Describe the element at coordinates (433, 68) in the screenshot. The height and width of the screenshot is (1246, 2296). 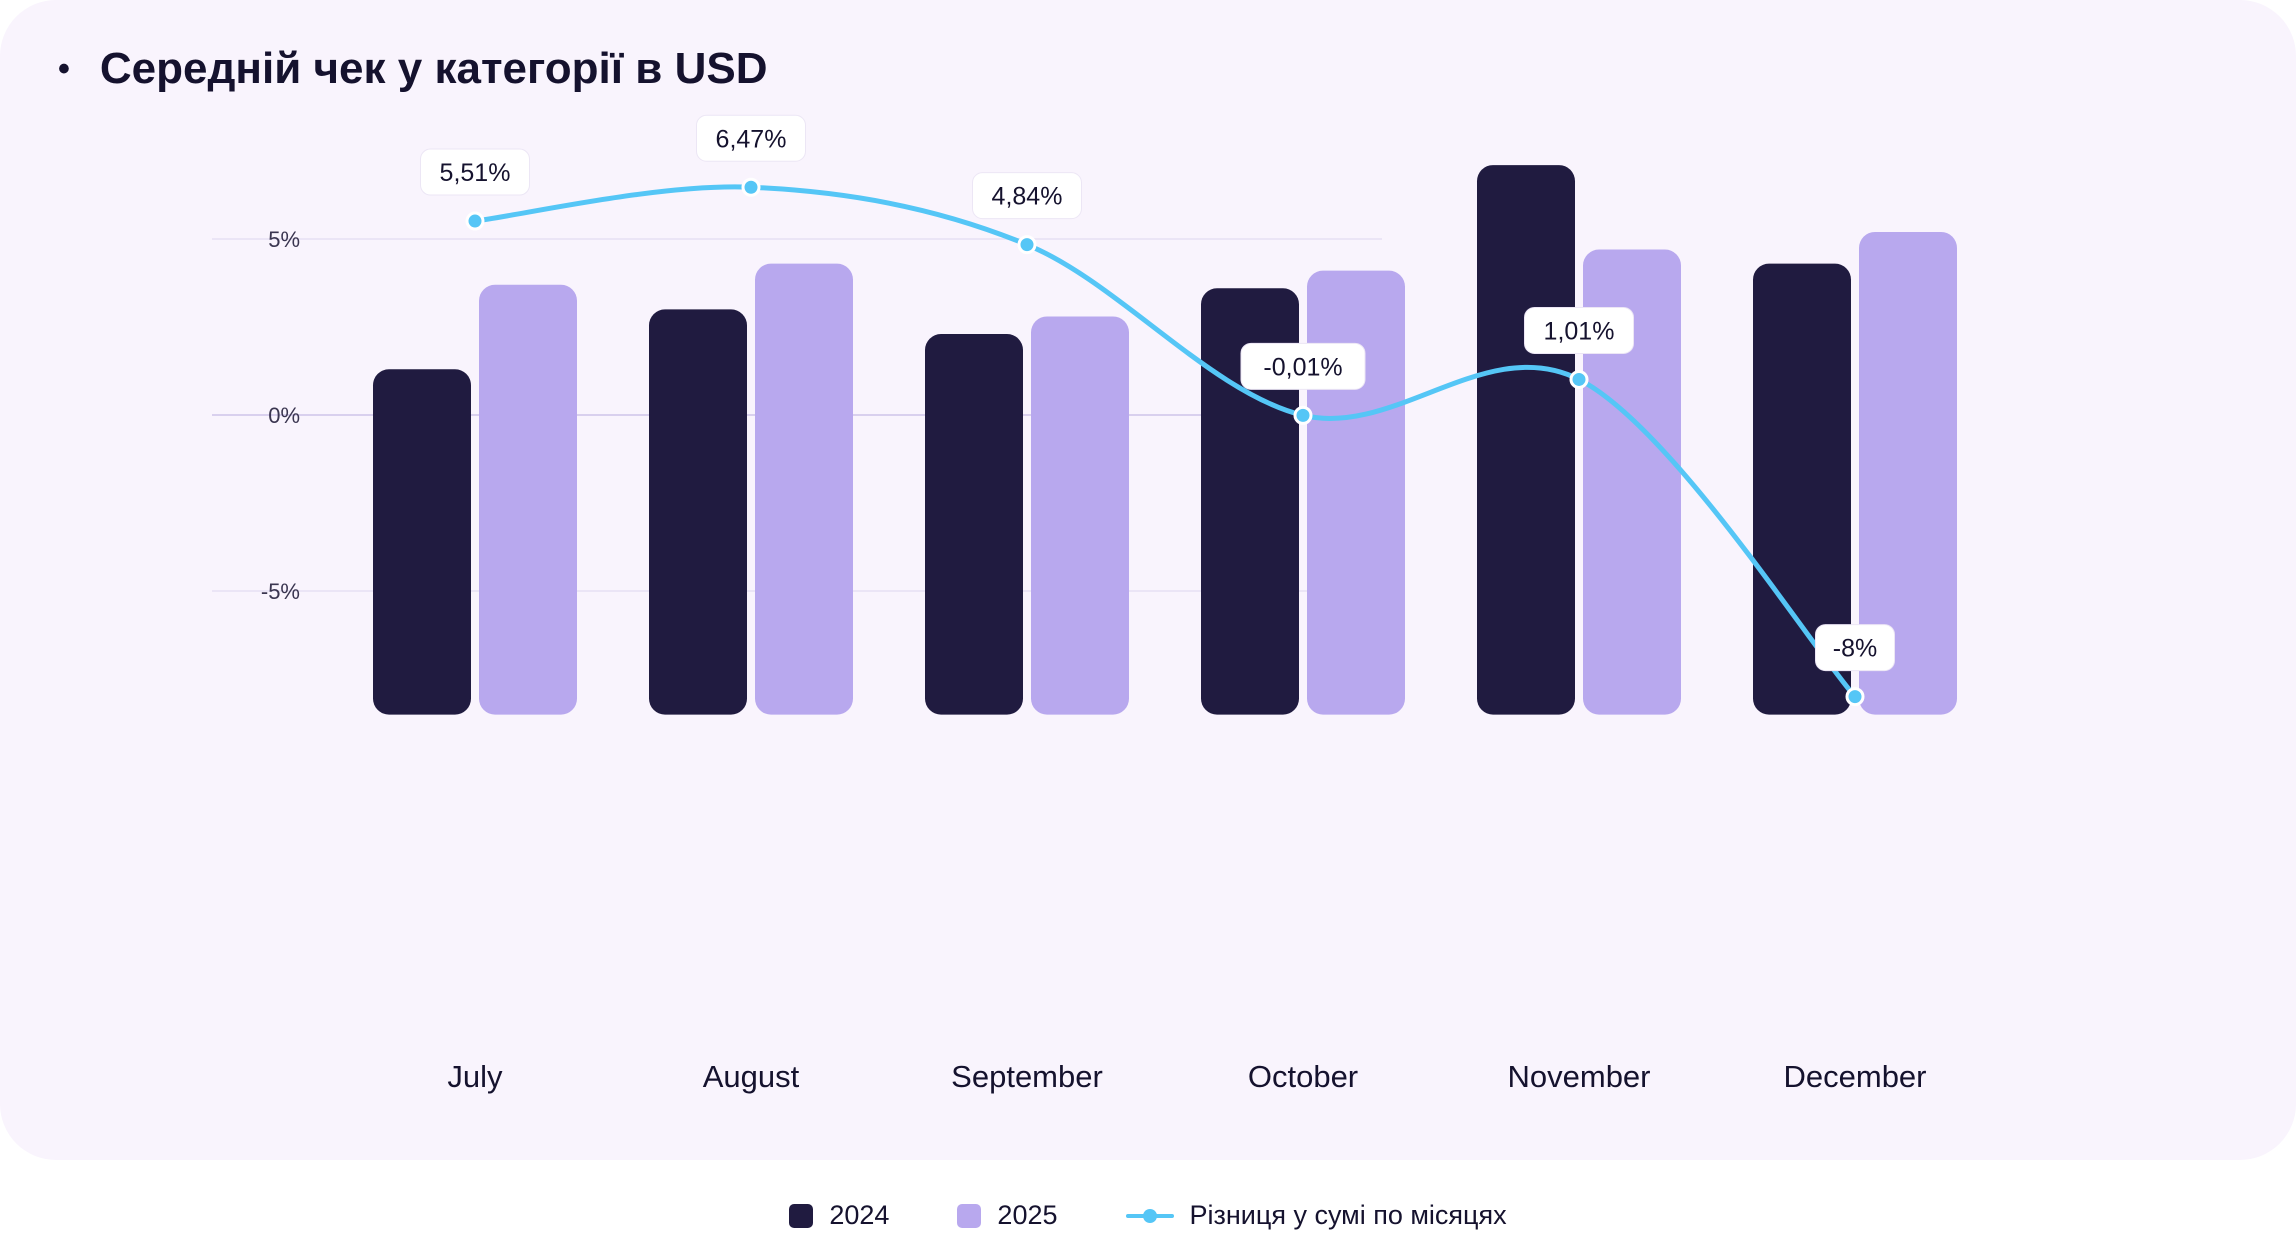
I see `chart-title-text: Середній чек у категорії в USD` at that location.